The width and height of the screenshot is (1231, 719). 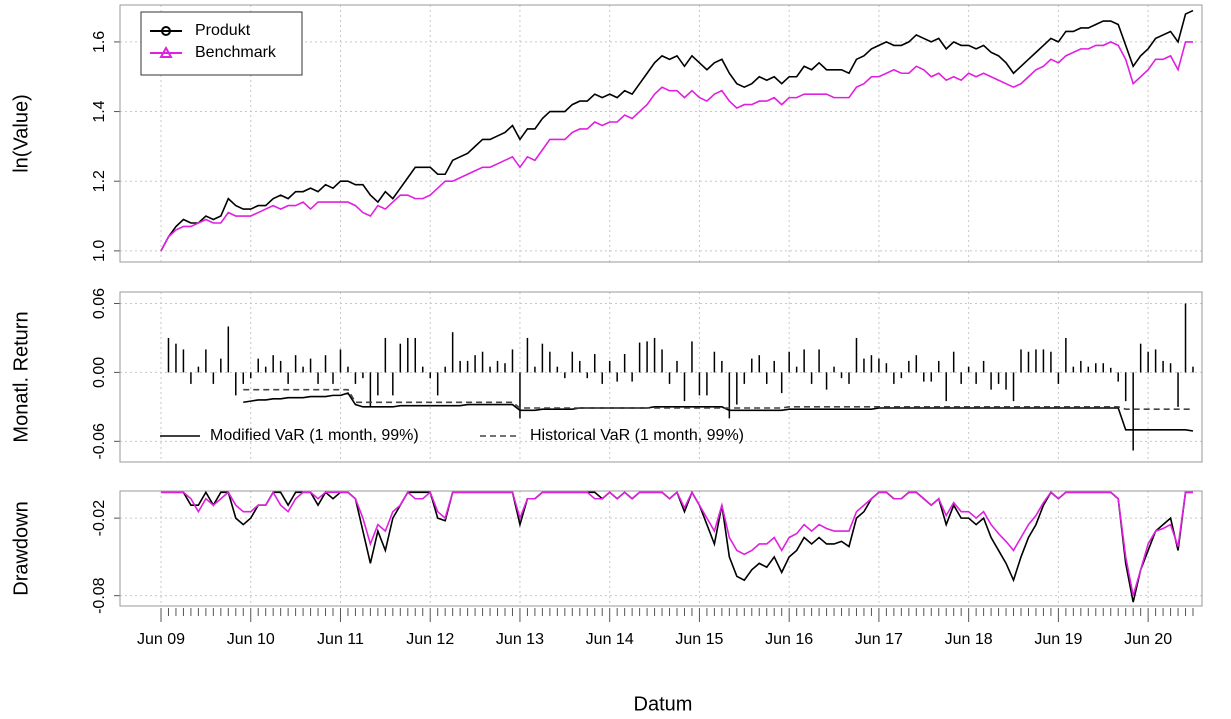 I want to click on x-tick-label: Jun 18, so click(x=969, y=639).